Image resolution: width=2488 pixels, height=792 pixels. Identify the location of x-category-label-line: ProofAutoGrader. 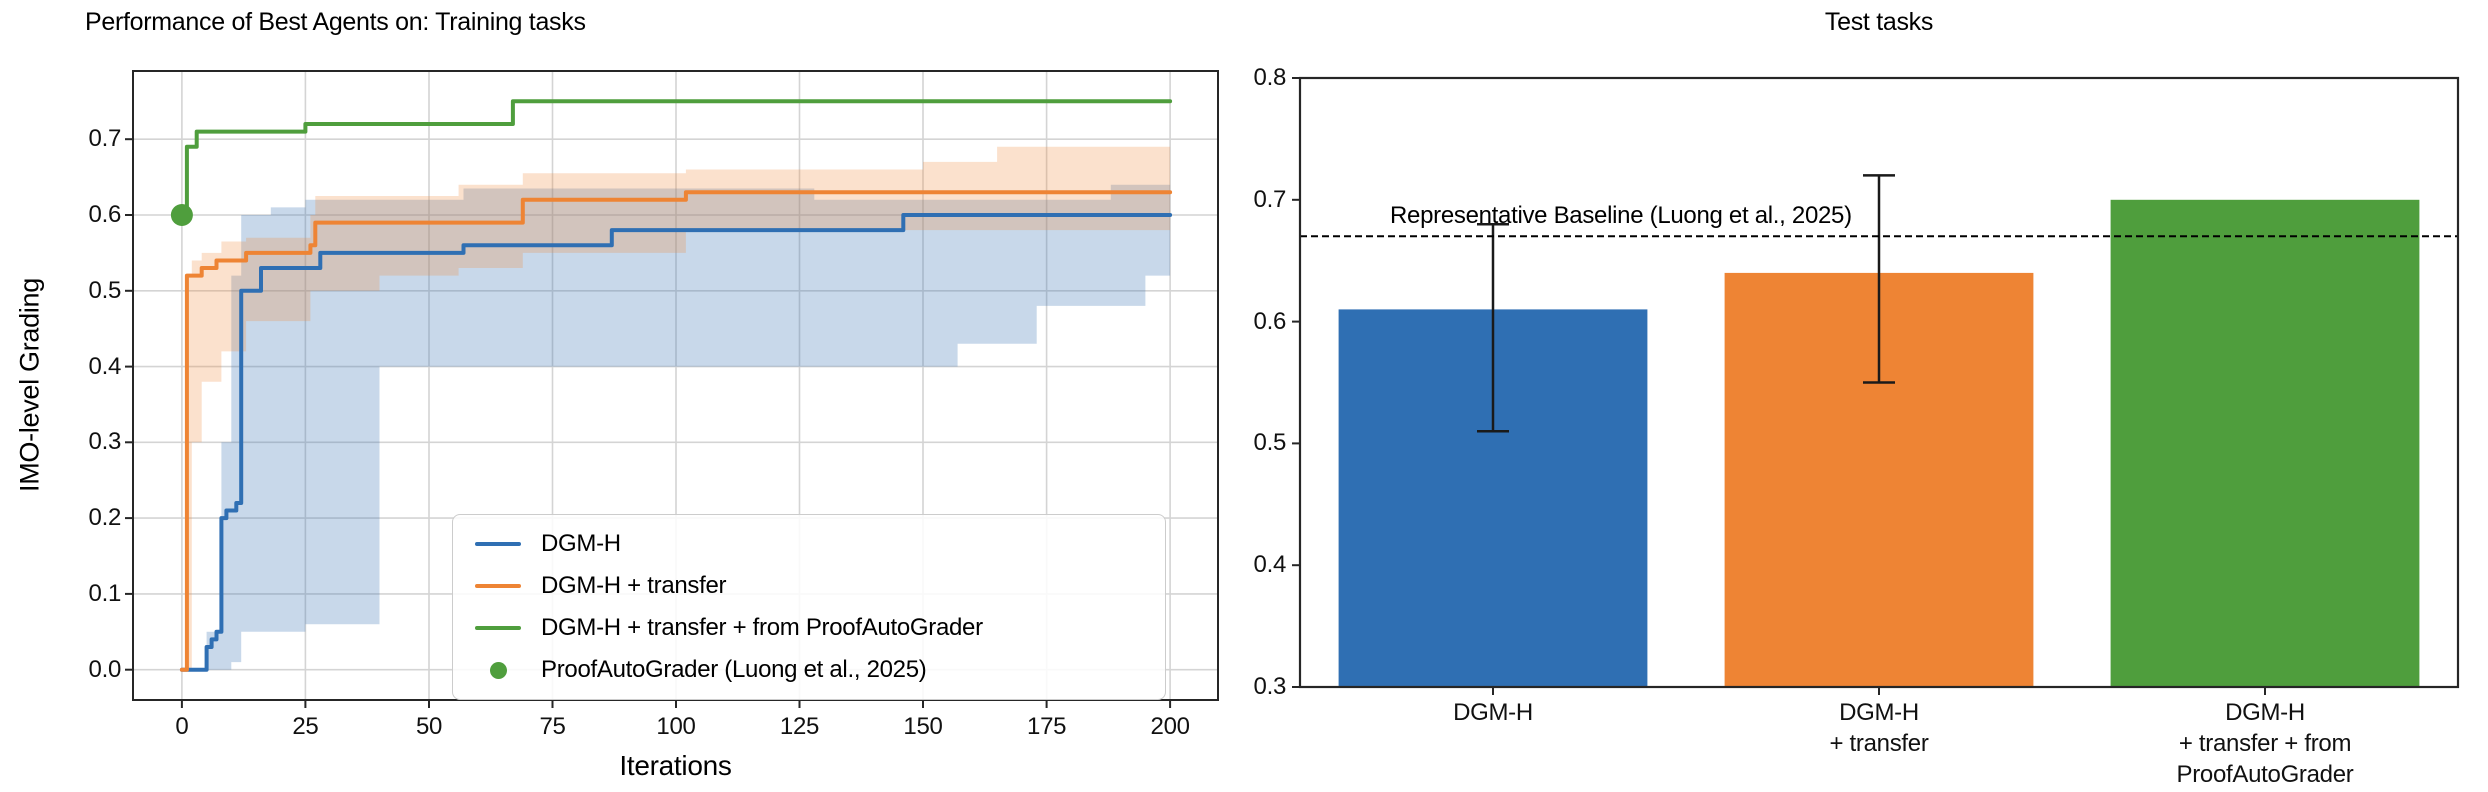
(2265, 774).